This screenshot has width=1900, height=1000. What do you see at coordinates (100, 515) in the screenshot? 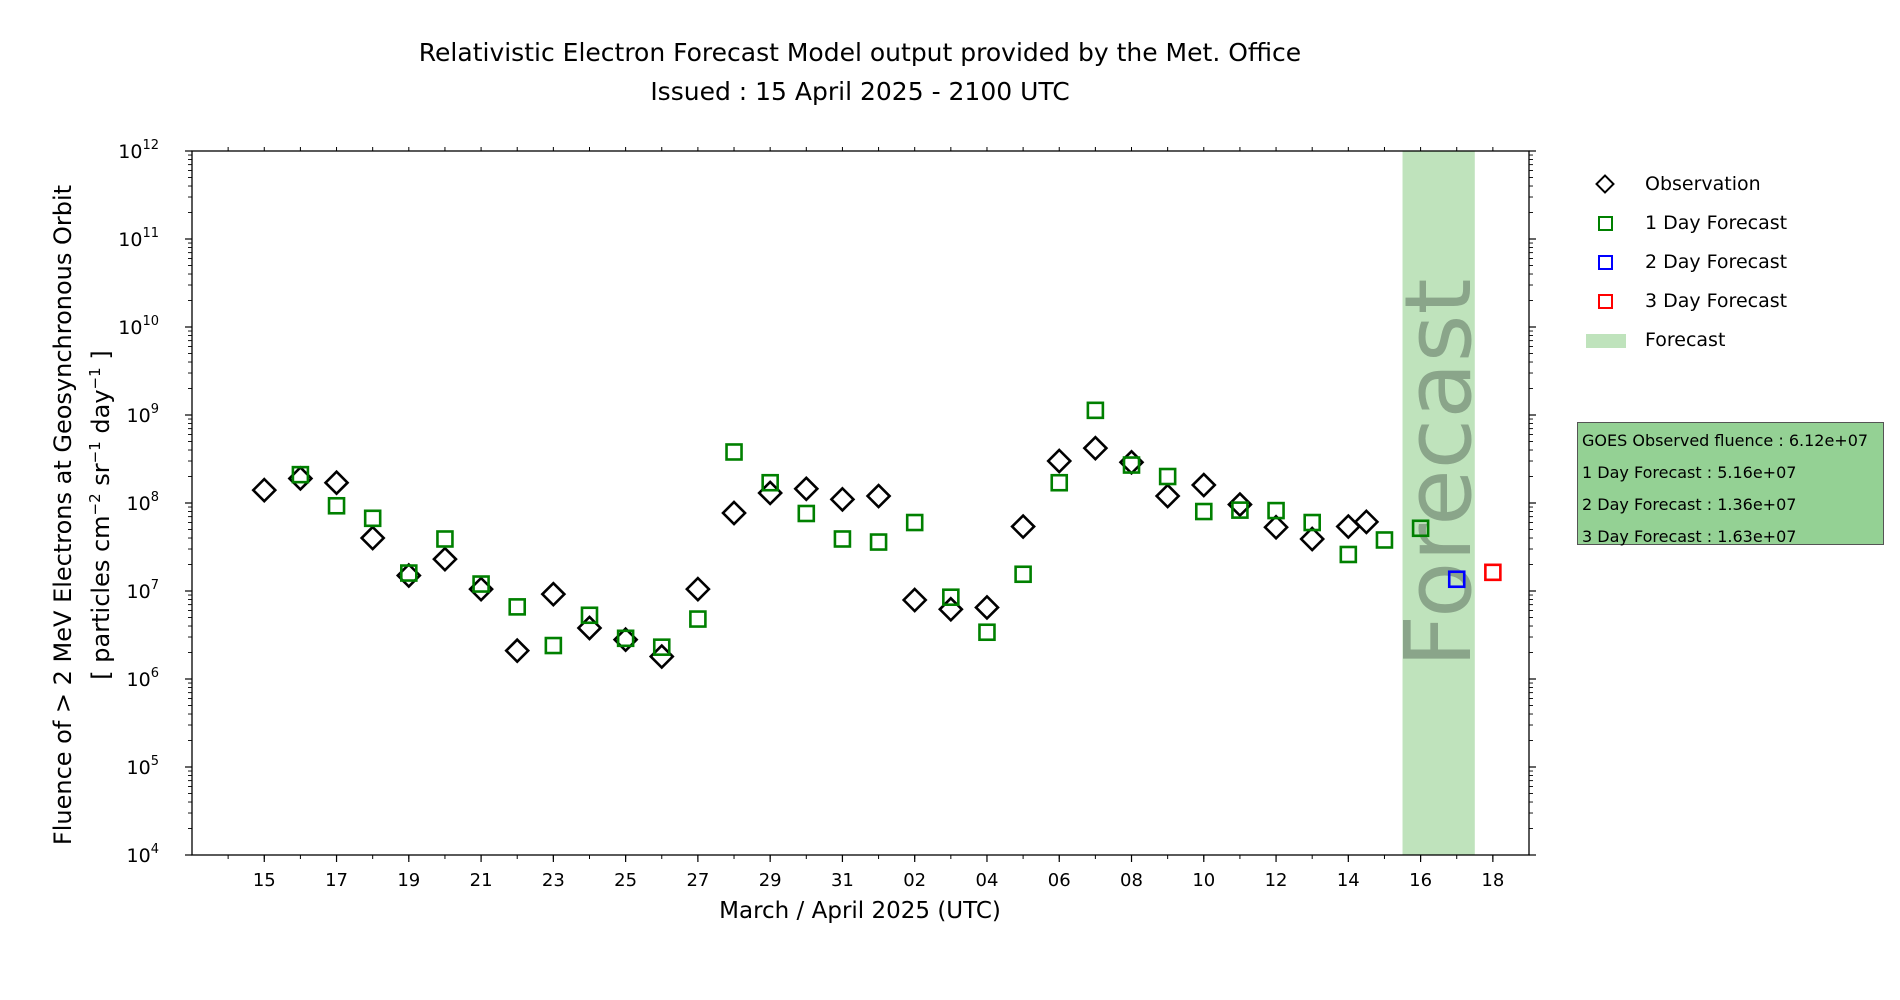
I see `y-axis-label-line2: [ particles cm−2 sr−1 day−1 ]` at bounding box center [100, 515].